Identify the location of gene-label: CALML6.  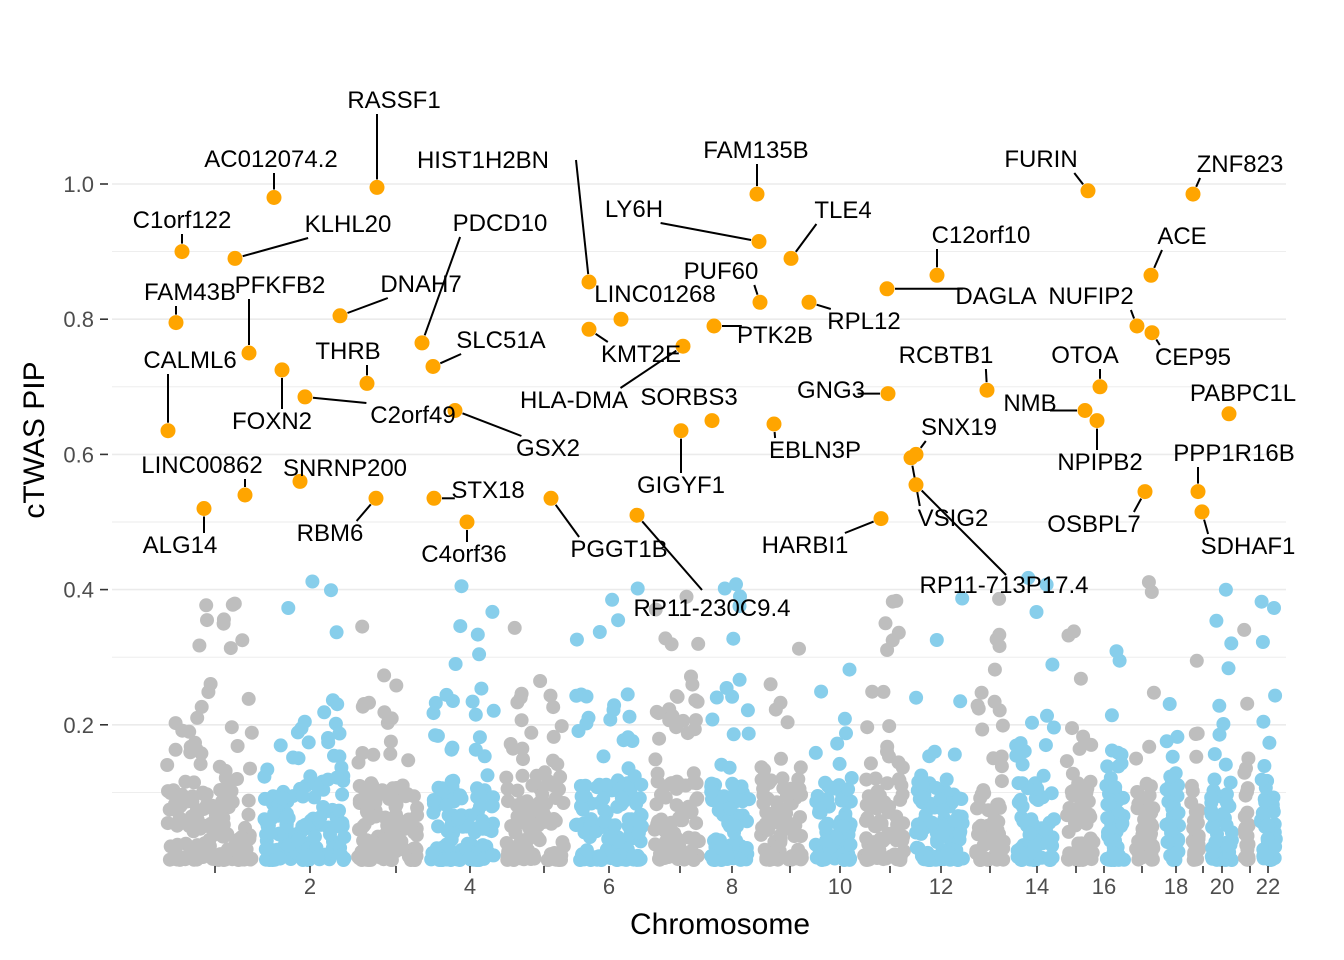
(189, 360).